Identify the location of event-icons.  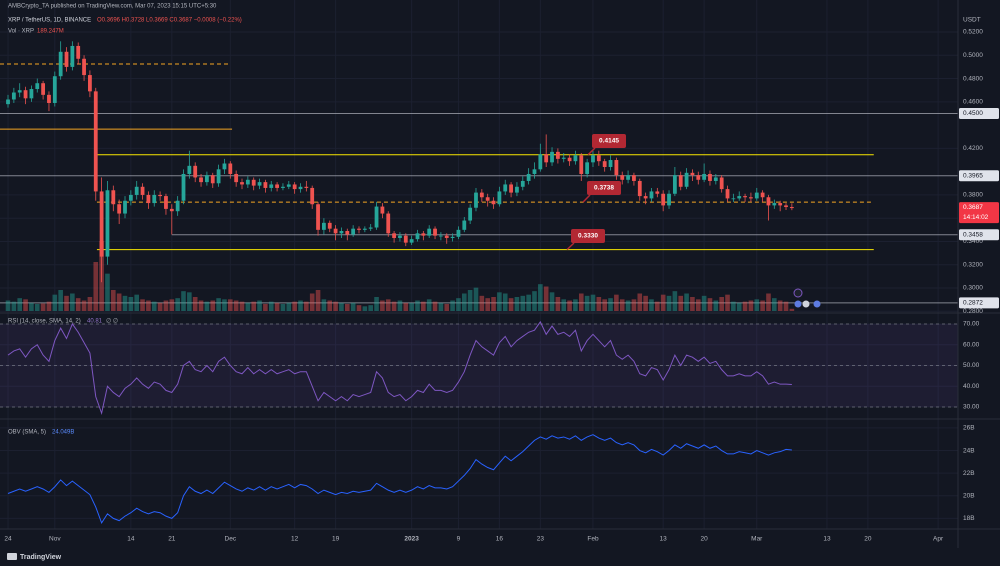
(807, 298).